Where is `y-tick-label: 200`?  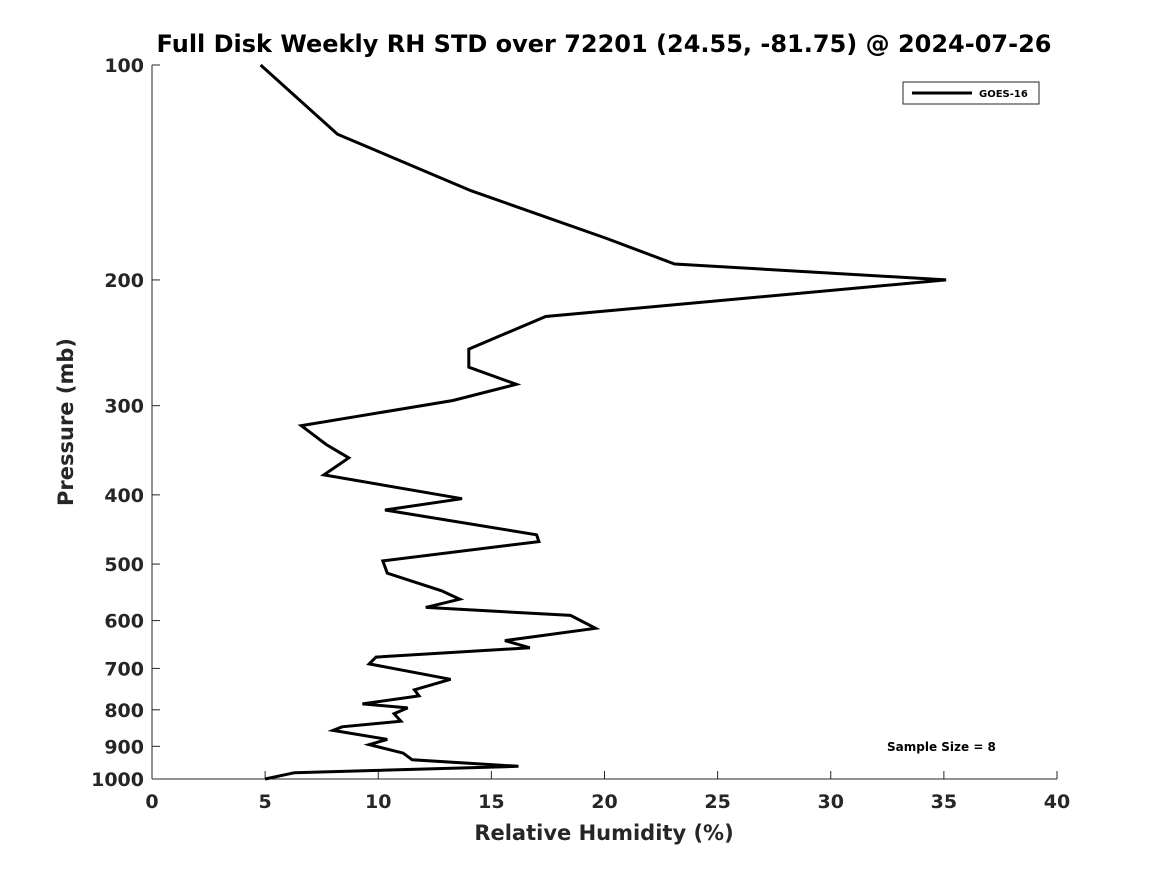 y-tick-label: 200 is located at coordinates (124, 281).